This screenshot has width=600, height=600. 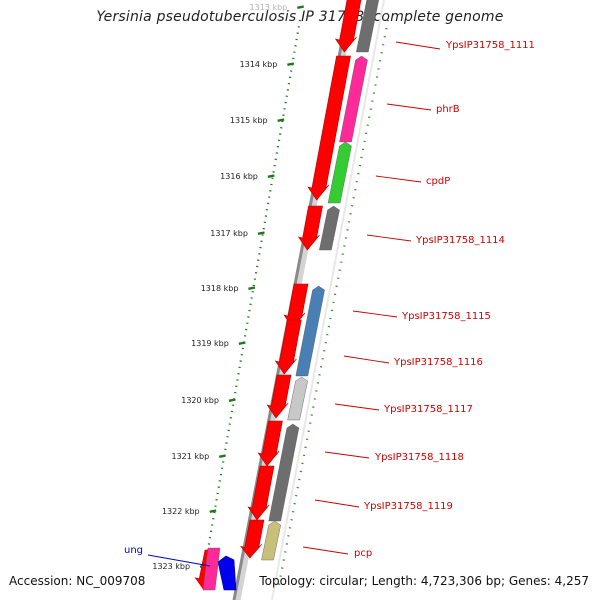 What do you see at coordinates (229, 233) in the screenshot?
I see `tick-label: 1317 kbp` at bounding box center [229, 233].